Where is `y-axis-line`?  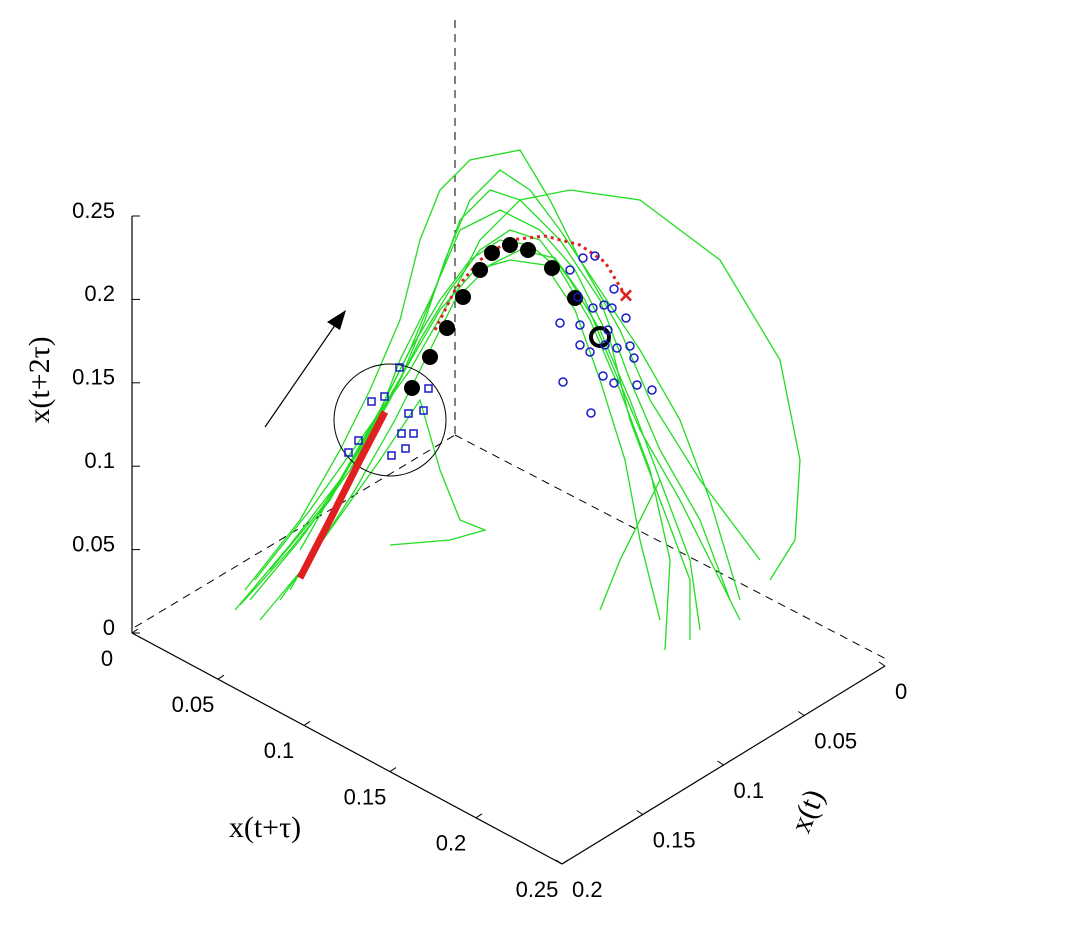 y-axis-line is located at coordinates (347, 748).